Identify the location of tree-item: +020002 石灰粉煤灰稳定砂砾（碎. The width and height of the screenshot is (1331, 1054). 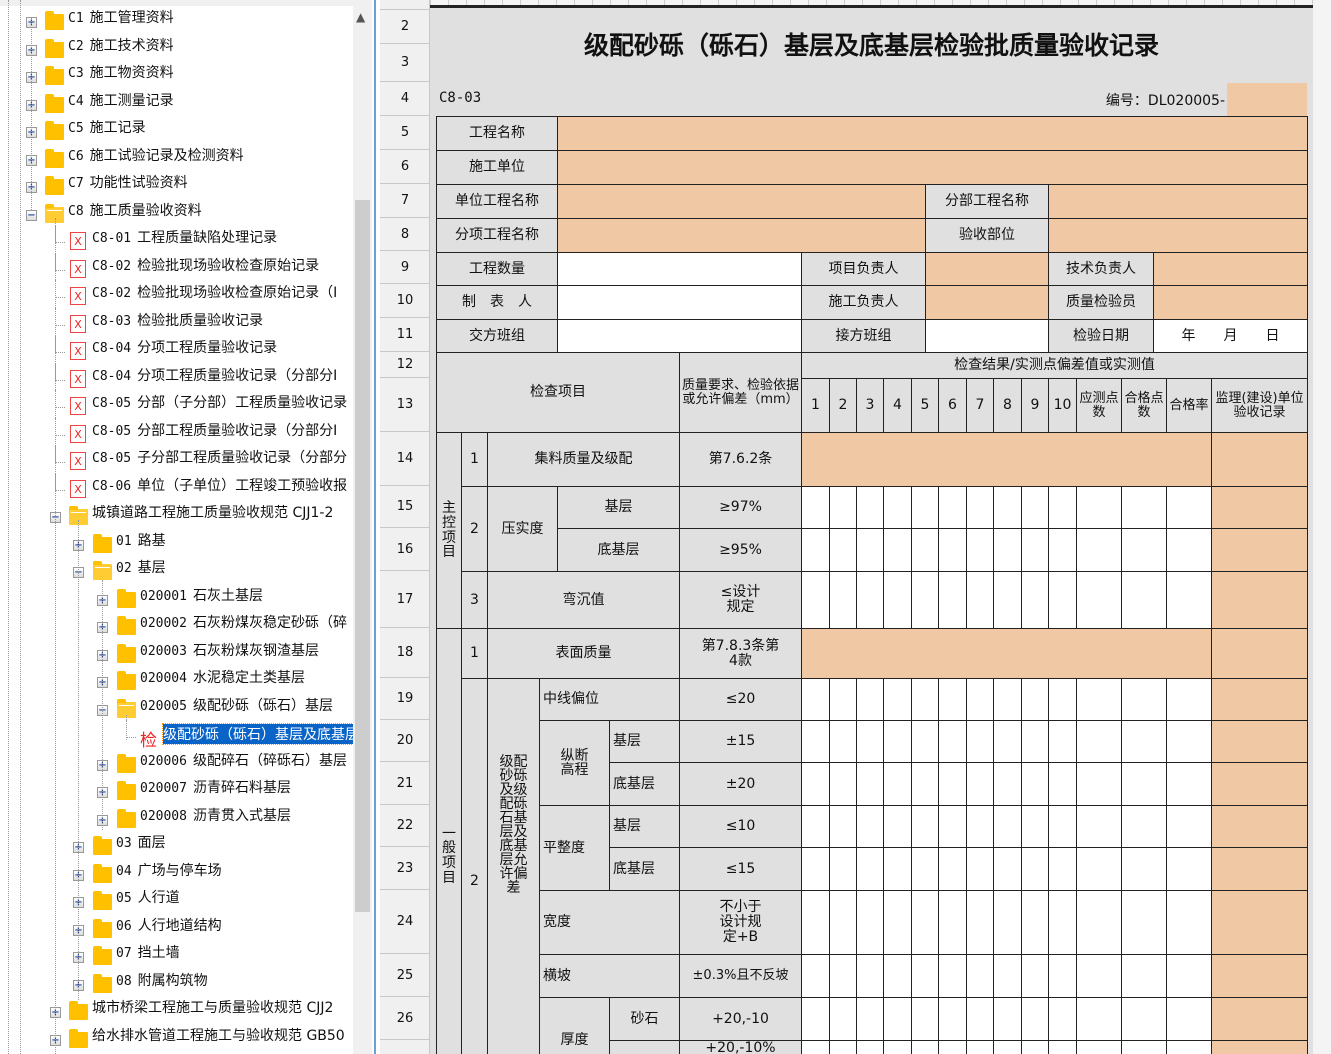
(176, 623).